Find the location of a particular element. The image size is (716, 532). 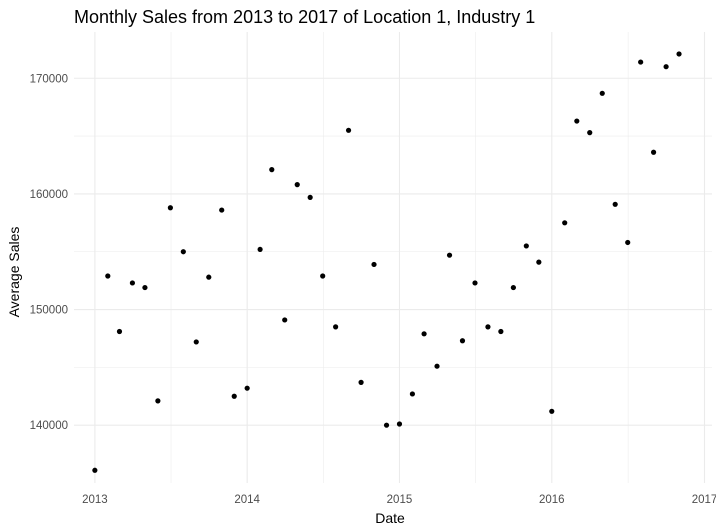

x-tick-label: 2015 is located at coordinates (400, 500).